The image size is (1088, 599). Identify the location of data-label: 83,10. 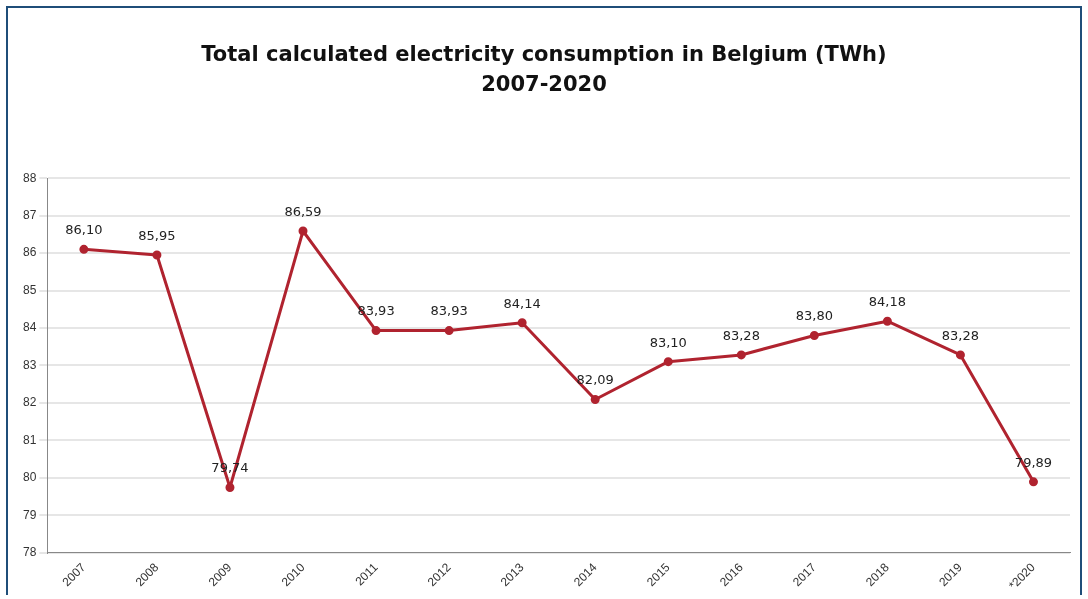
(668, 342).